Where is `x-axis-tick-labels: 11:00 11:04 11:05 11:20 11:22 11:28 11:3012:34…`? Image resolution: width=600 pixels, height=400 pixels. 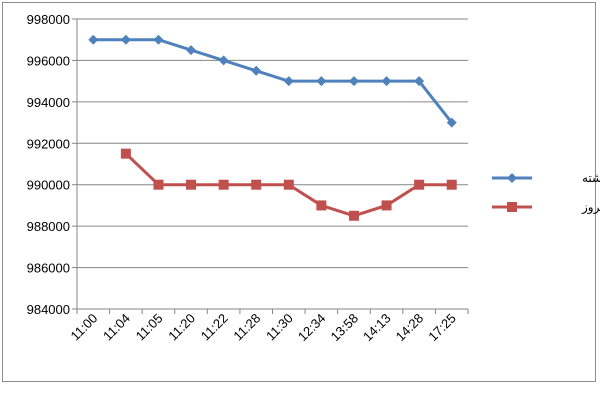
x-axis-tick-labels: 11:00 11:04 11:05 11:20 11:22 11:28 11:3012:34… is located at coordinates (262, 328).